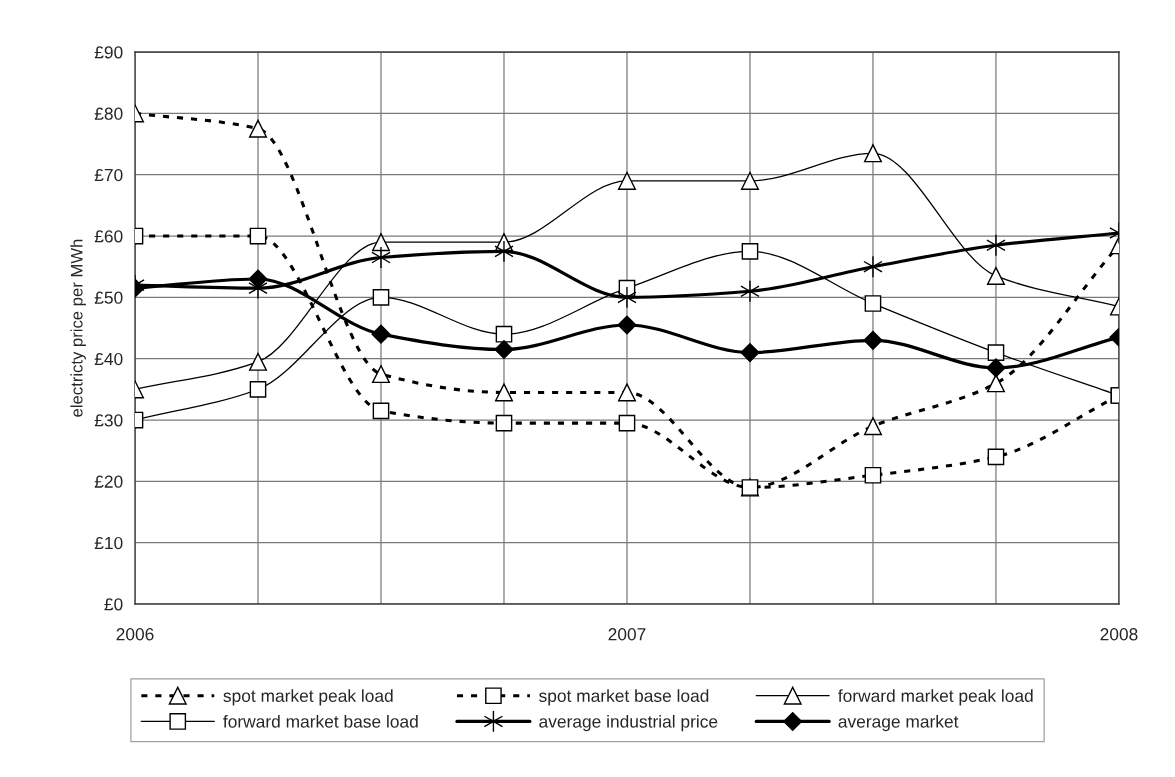 This screenshot has width=1175, height=777. I want to click on y-tick-label: £0, so click(113, 604).